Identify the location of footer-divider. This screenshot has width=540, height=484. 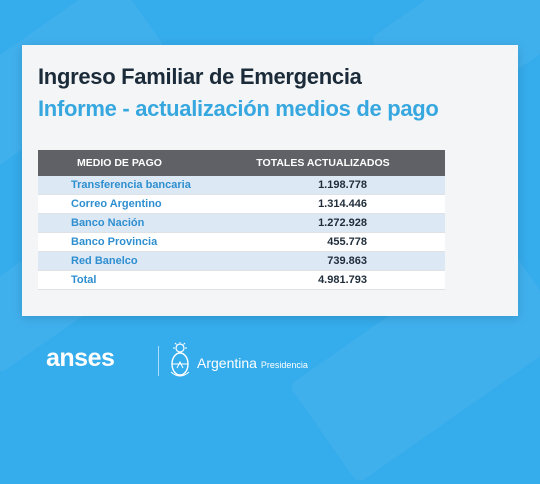
(158, 361).